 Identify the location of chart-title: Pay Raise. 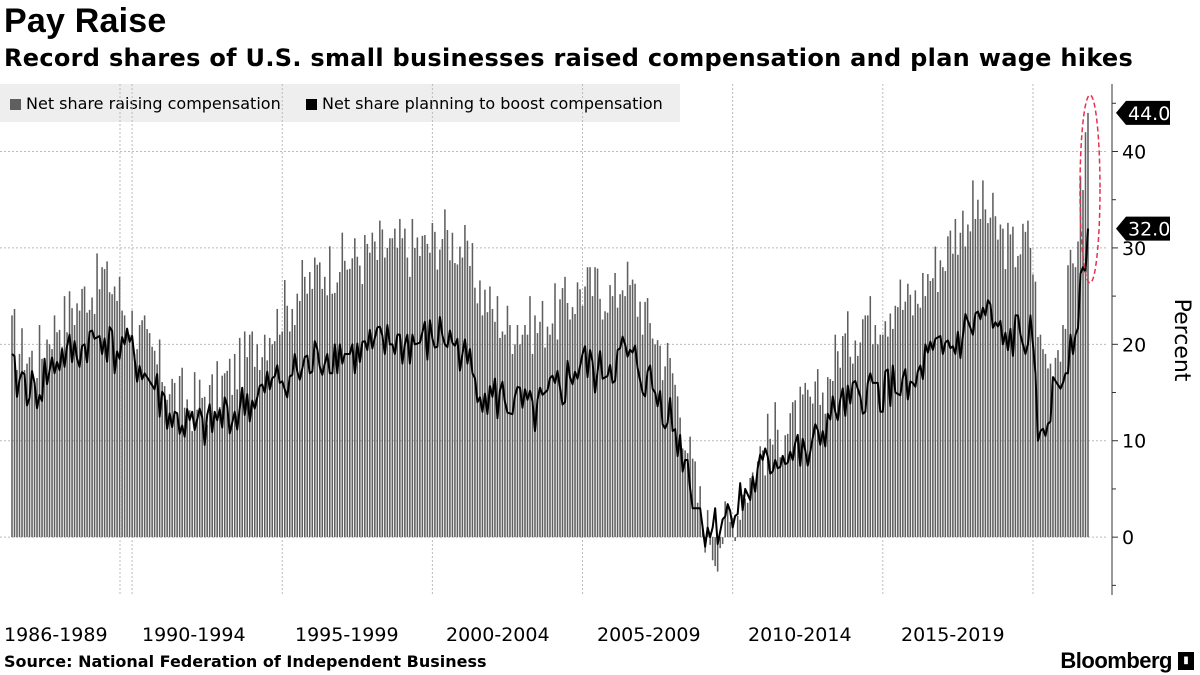
(85, 21).